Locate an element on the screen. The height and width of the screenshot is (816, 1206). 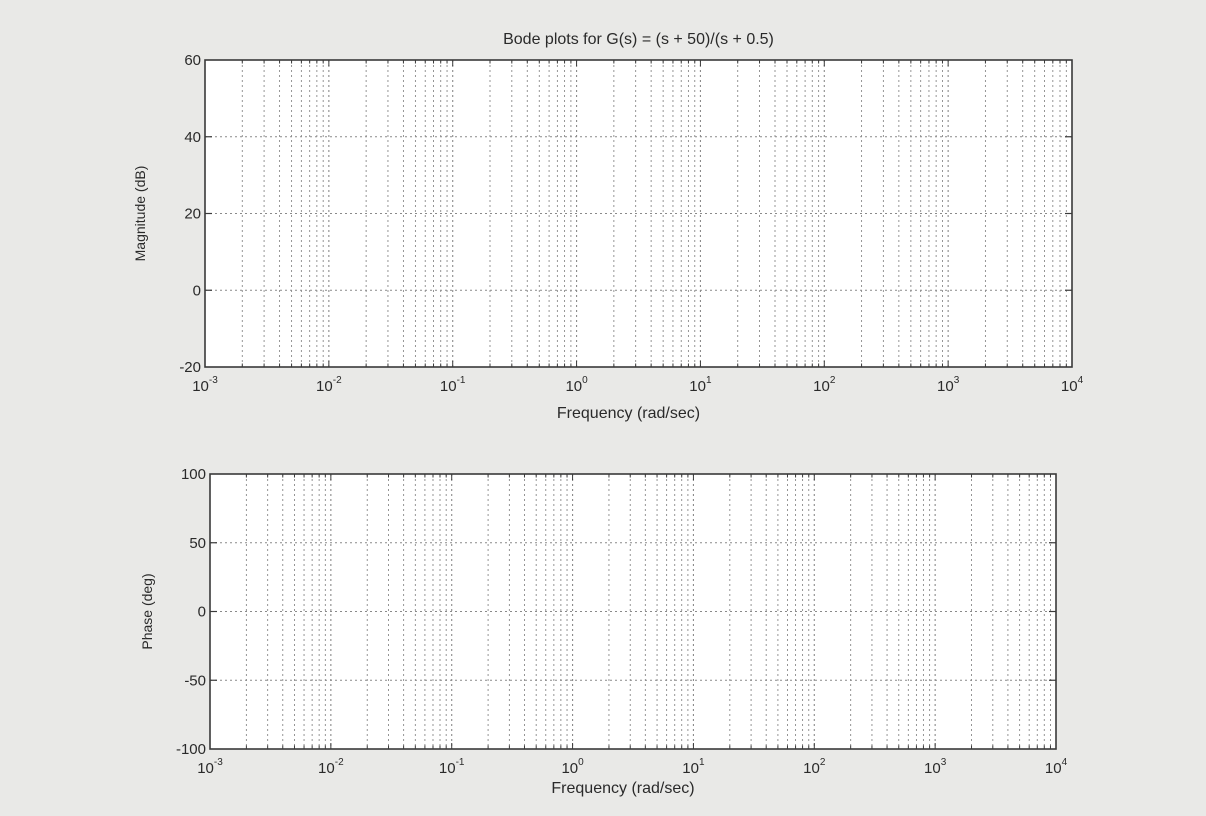
y-tick-label: 60 is located at coordinates (192, 60).